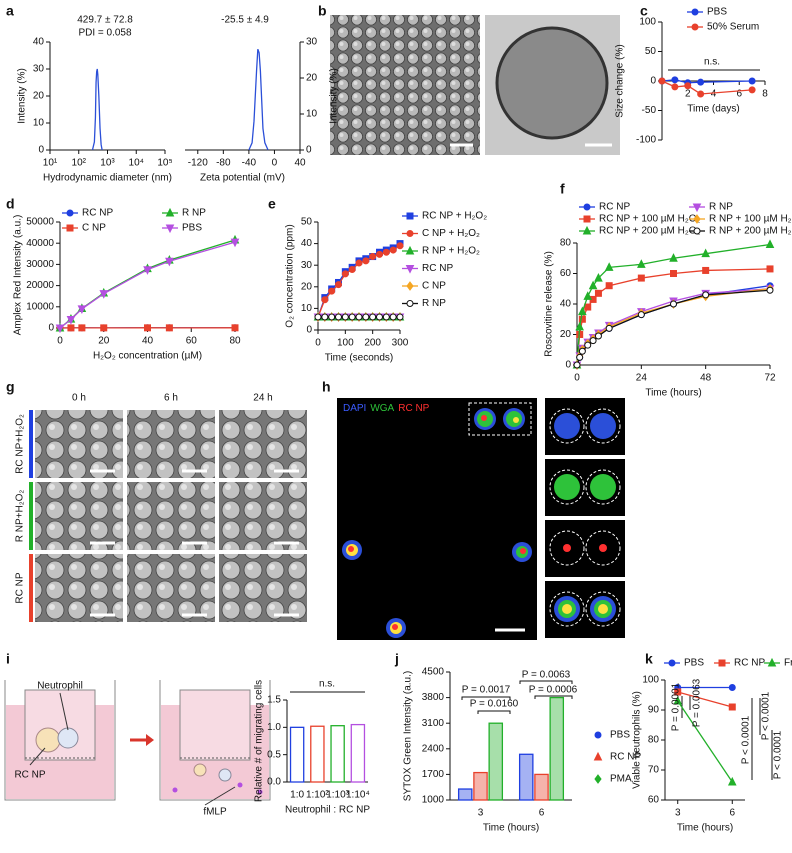 The width and height of the screenshot is (792, 853). I want to click on y-tick-label: 30, so click(312, 42).